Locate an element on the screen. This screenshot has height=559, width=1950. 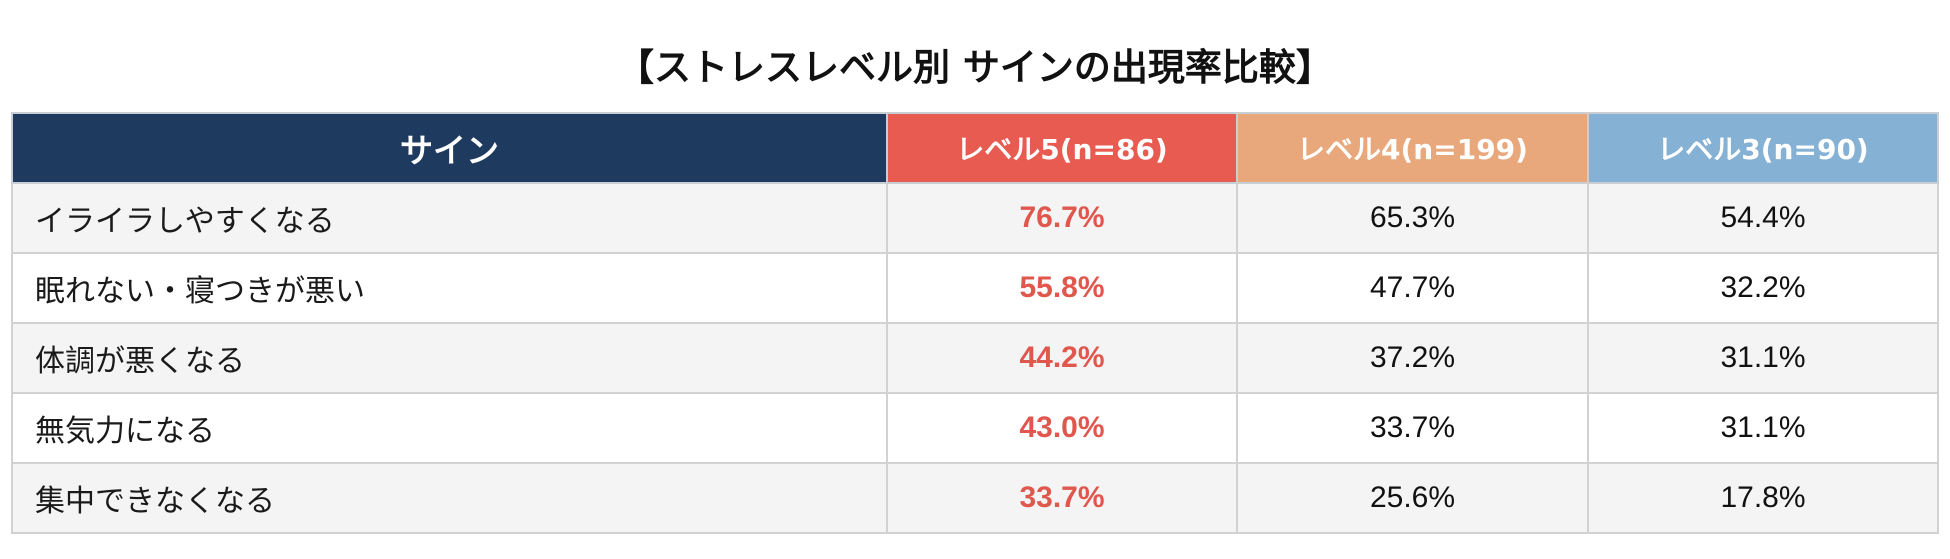
level4-value: 47.7% is located at coordinates (1412, 288).